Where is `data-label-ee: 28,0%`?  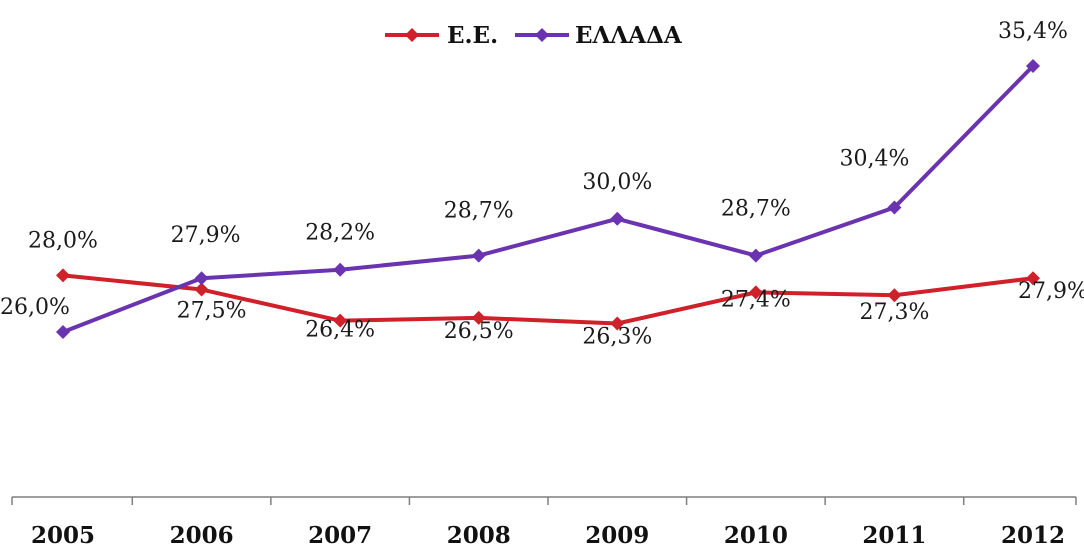
data-label-ee: 28,0% is located at coordinates (63, 240).